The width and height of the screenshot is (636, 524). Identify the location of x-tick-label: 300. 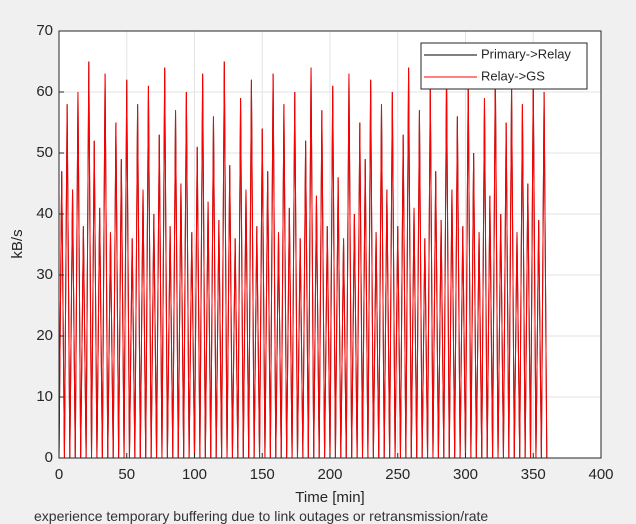
(465, 474).